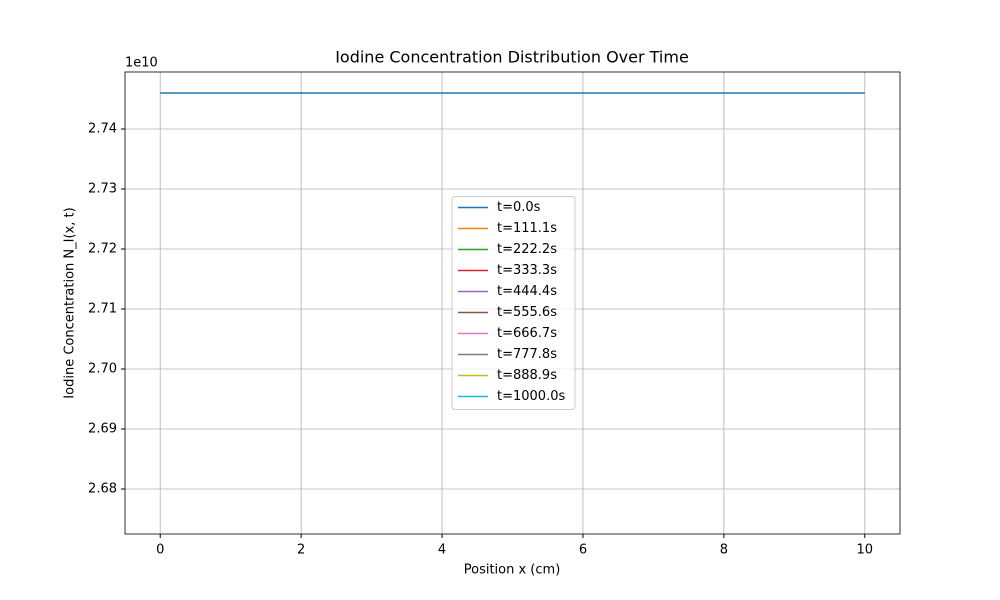 The height and width of the screenshot is (600, 1000). What do you see at coordinates (527, 270) in the screenshot?
I see `legend-label: t=333.3s` at bounding box center [527, 270].